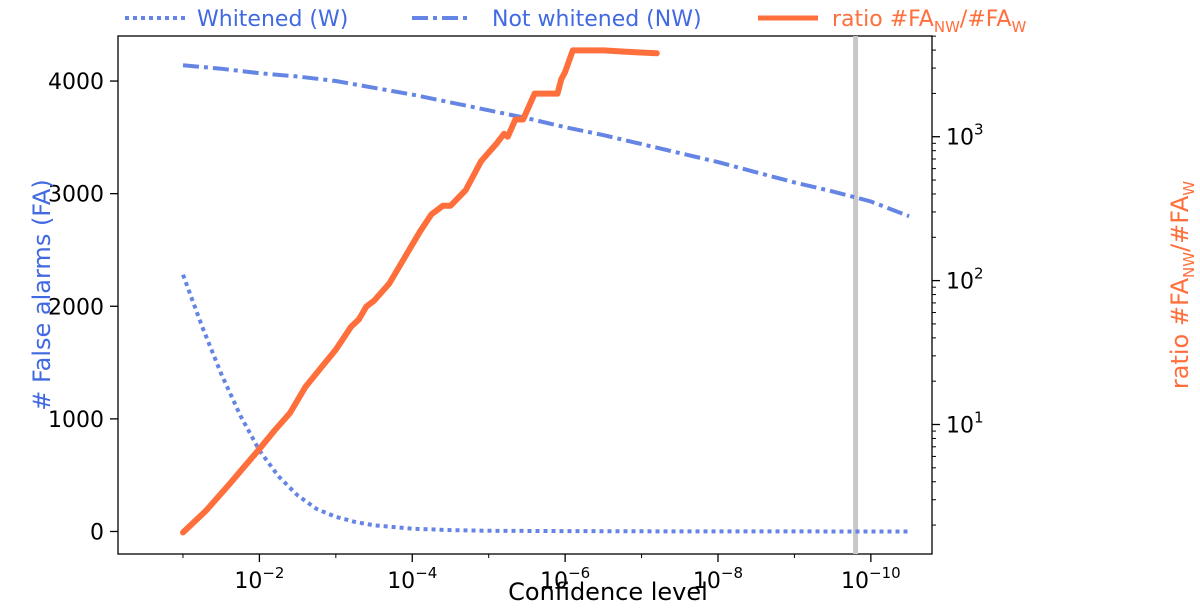 The height and width of the screenshot is (610, 1200). Describe the element at coordinates (871, 579) in the screenshot. I see `x-tick-label: 10⁻¹⁰` at that location.